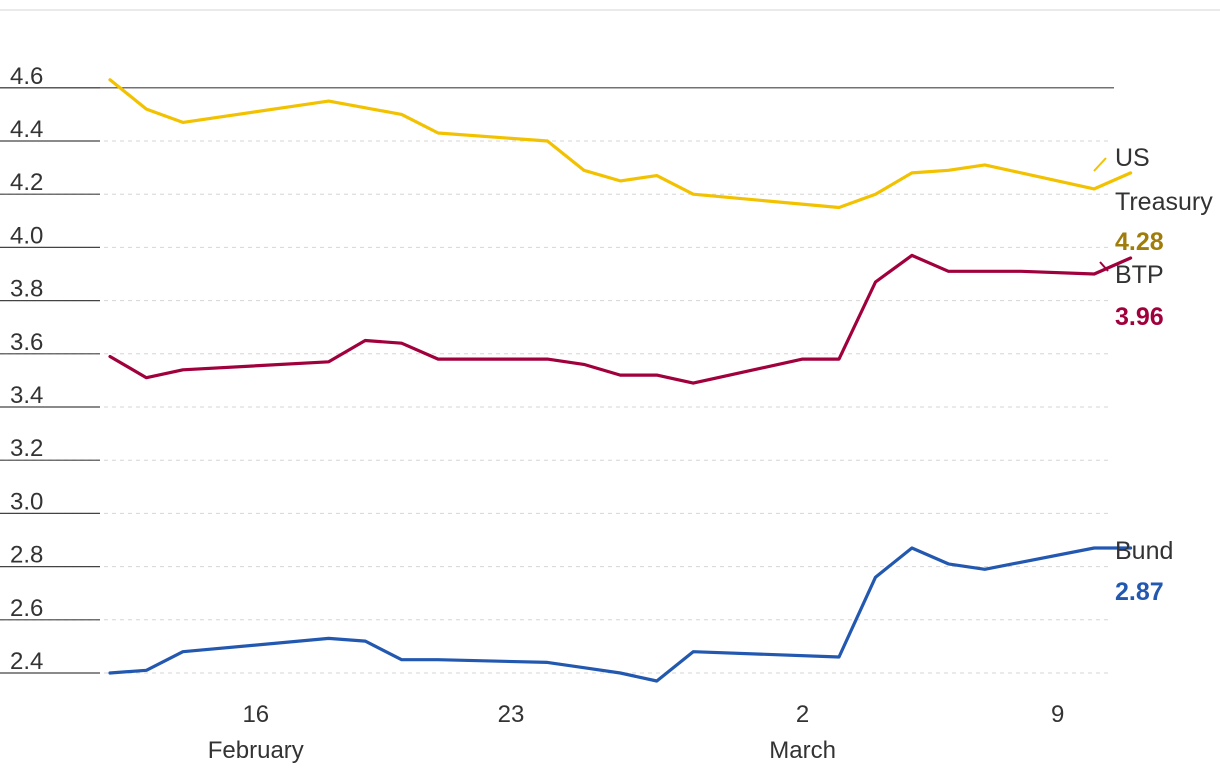 The height and width of the screenshot is (782, 1220). Describe the element at coordinates (511, 714) in the screenshot. I see `x-tick-label: 23` at that location.